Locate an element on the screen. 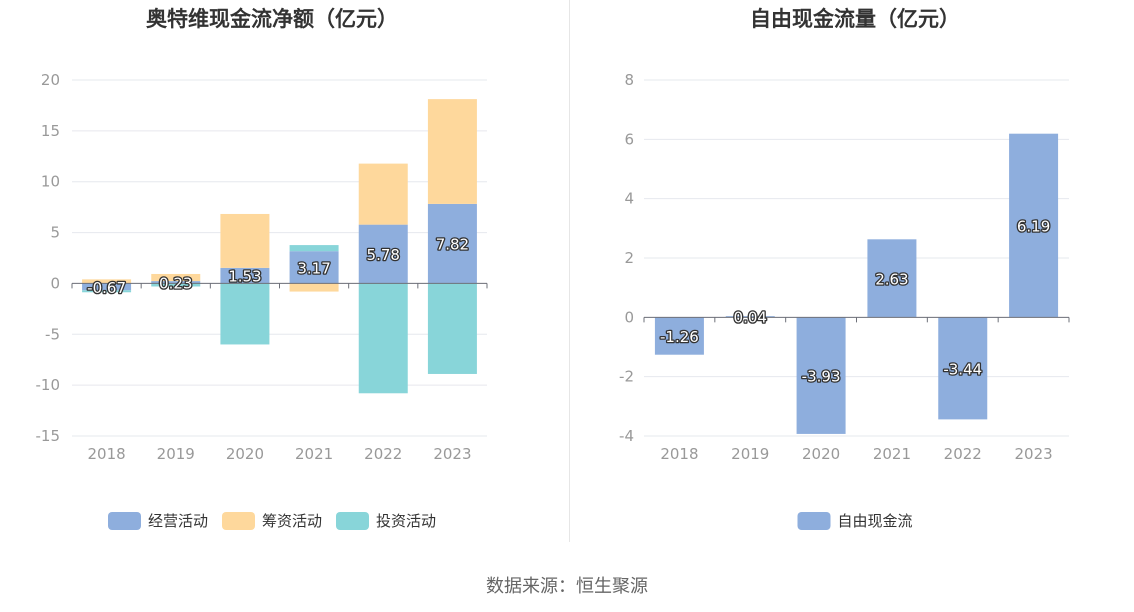 This screenshot has height=612, width=1134. y-axis: 8 6 4 2 0 -2 -4 is located at coordinates (626, 258).